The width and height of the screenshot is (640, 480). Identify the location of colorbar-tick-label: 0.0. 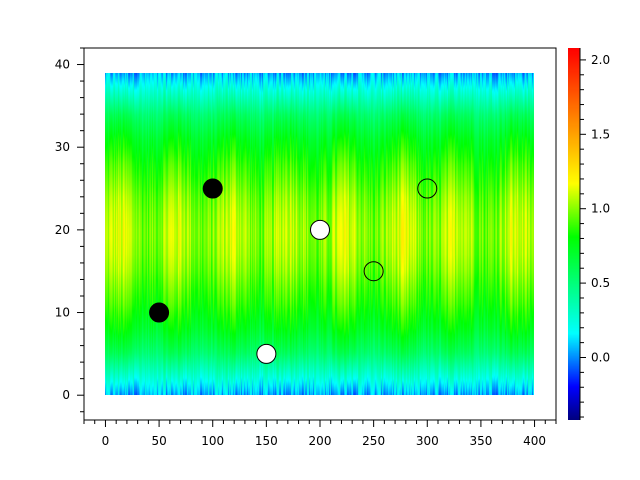
(600, 358).